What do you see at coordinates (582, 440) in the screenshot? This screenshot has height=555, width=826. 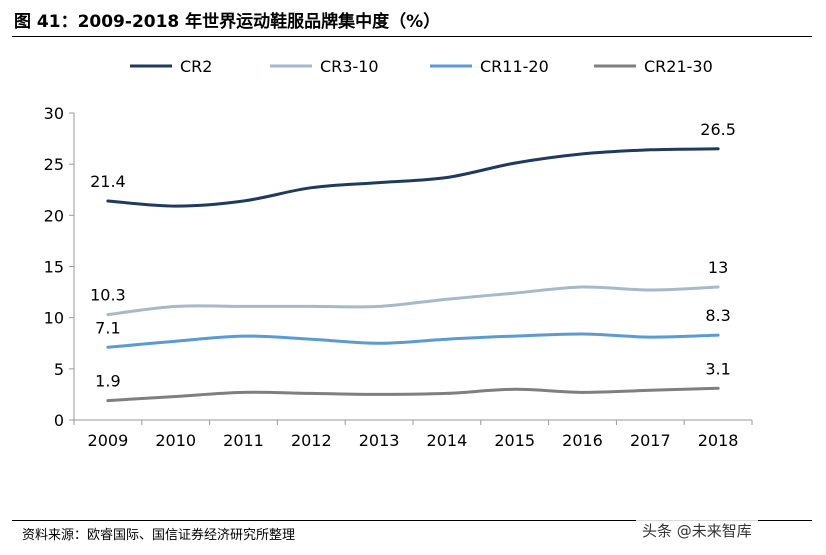 I see `x-tick-label: 2016` at bounding box center [582, 440].